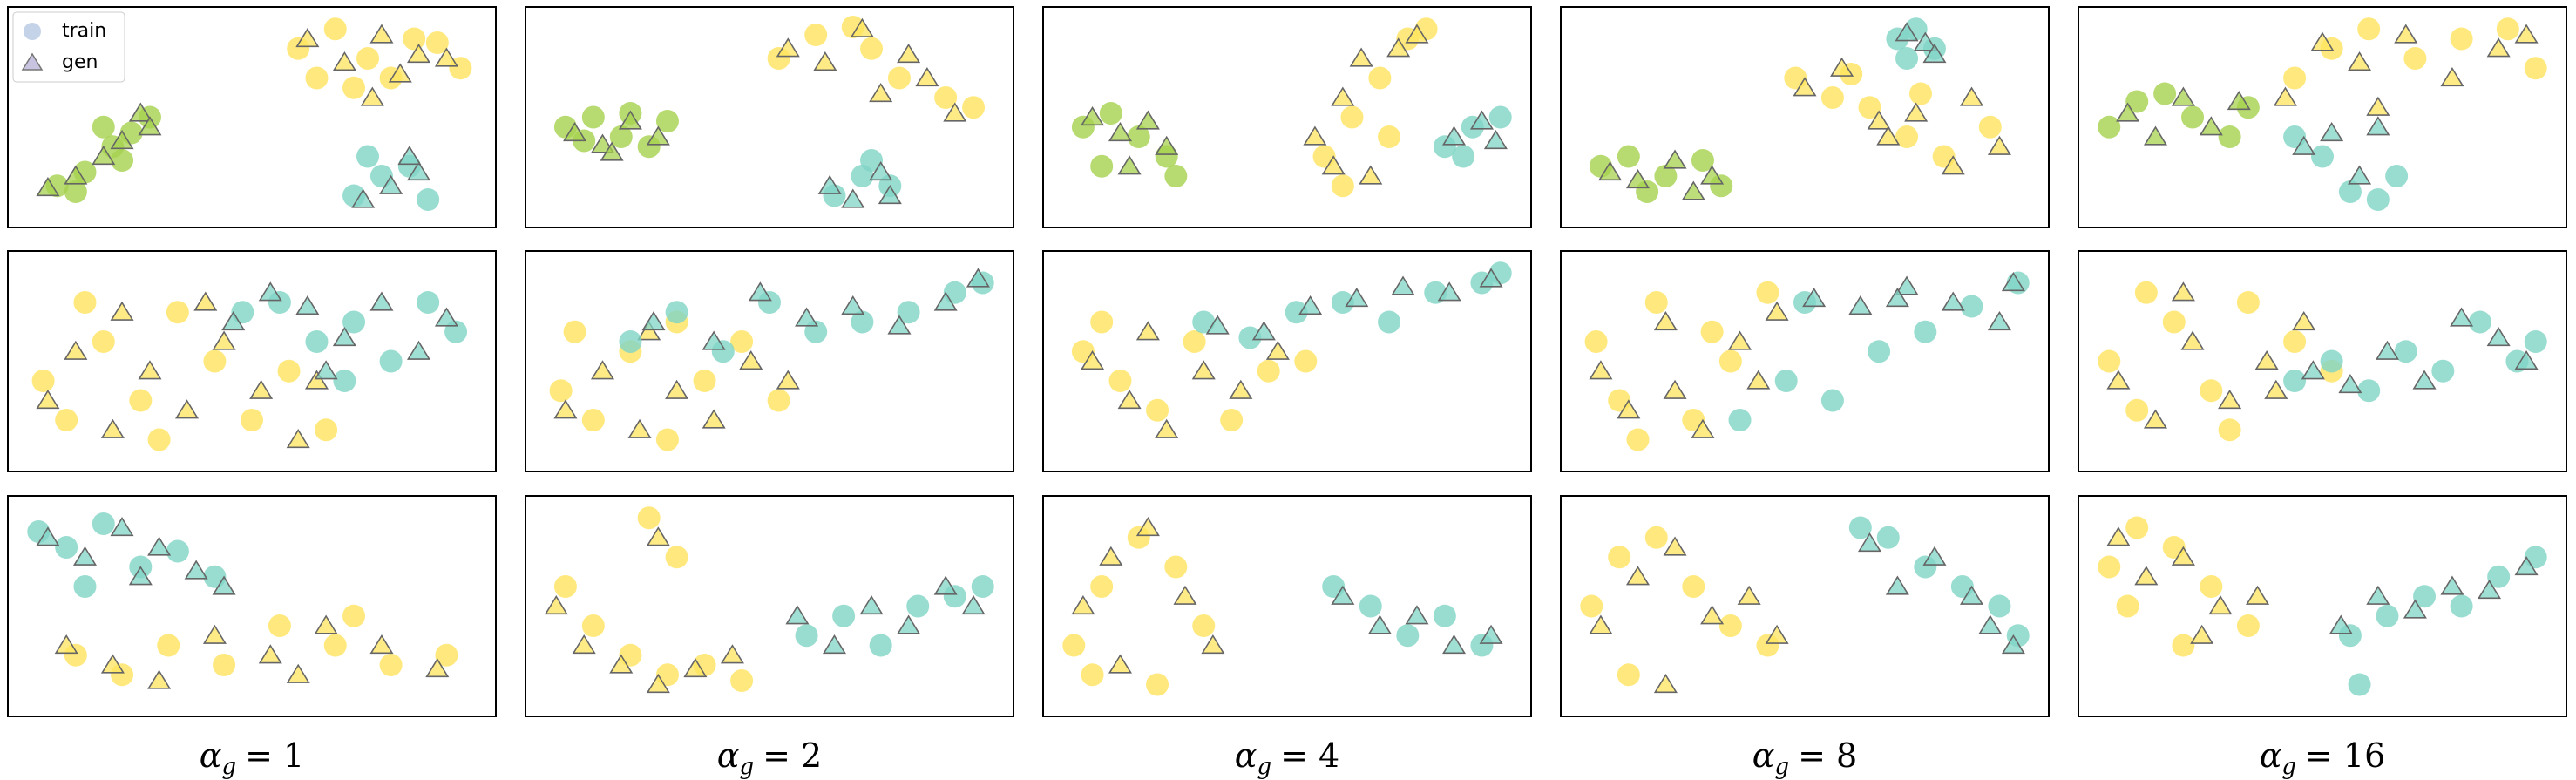 The image size is (2576, 780). I want to click on caption-subscript: g, so click(229, 767).